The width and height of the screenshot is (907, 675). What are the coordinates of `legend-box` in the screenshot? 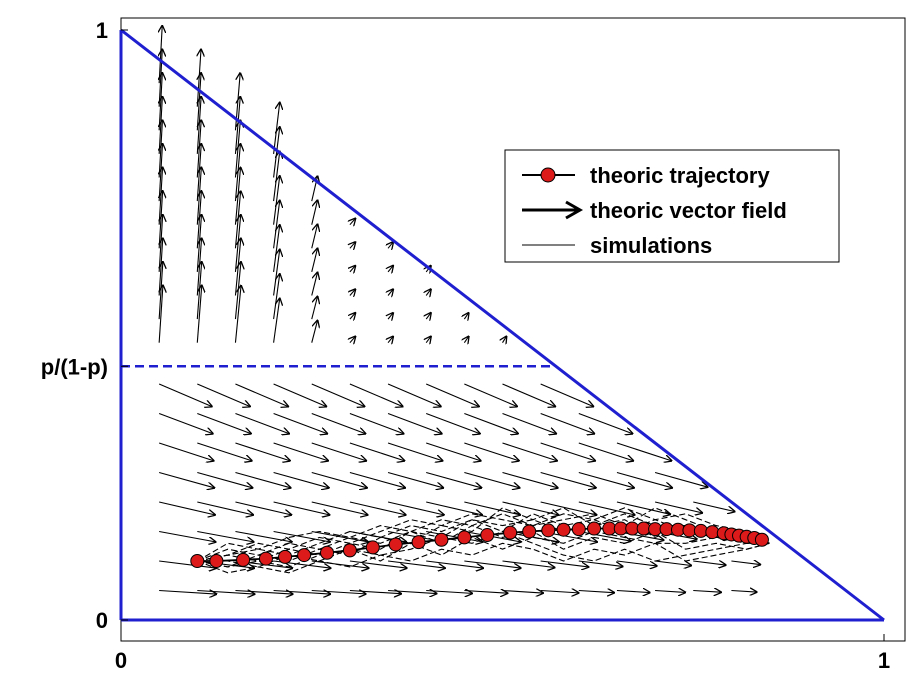 It's located at (672, 206).